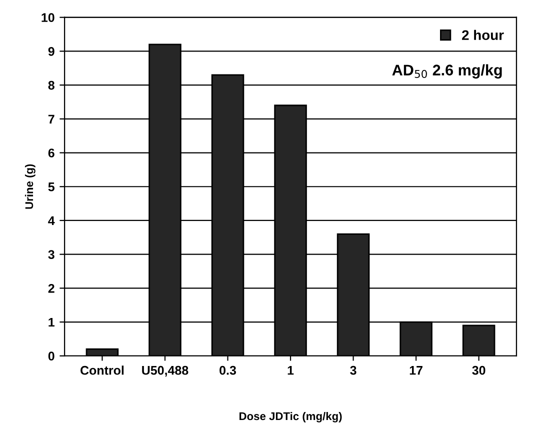  What do you see at coordinates (51, 254) in the screenshot?
I see `y-tick-label: 3` at bounding box center [51, 254].